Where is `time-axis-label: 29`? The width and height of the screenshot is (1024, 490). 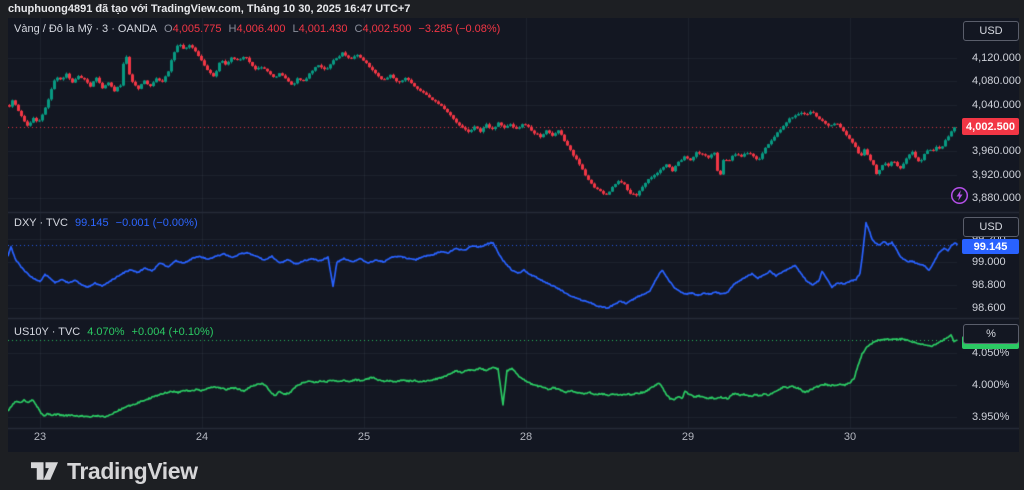
time-axis-label: 29 is located at coordinates (688, 437).